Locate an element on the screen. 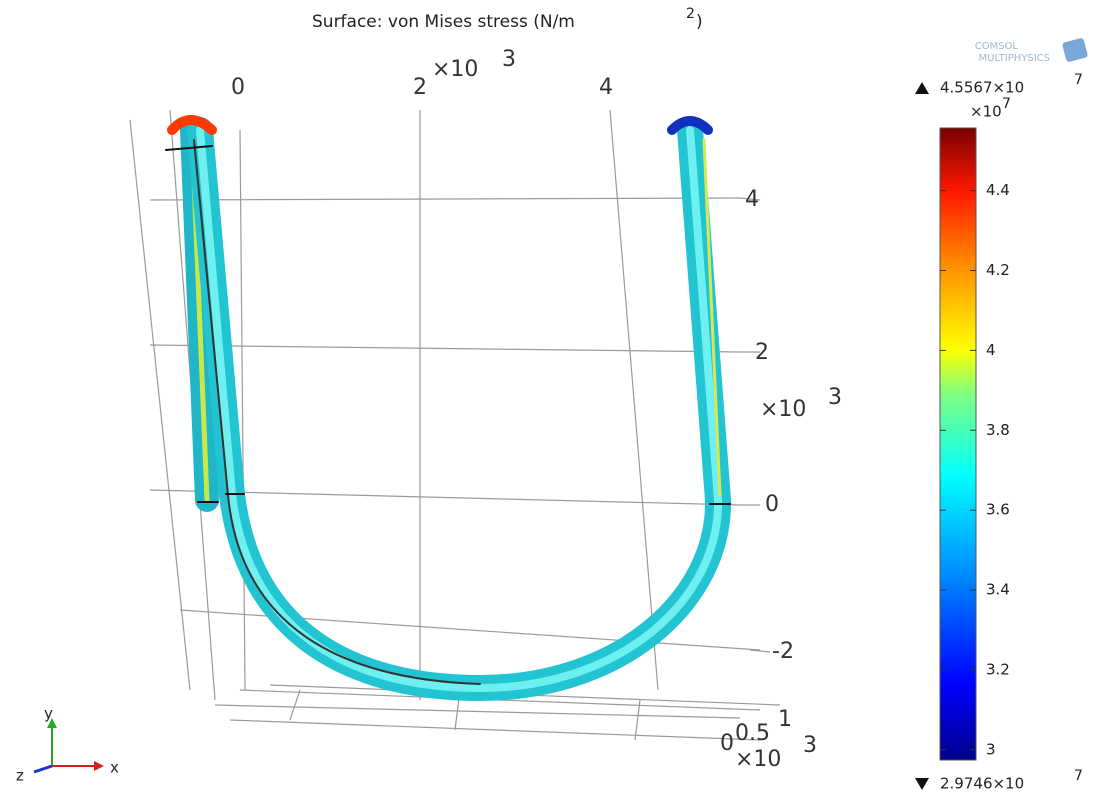 The height and width of the screenshot is (798, 1102). triad-label: z is located at coordinates (20, 776).